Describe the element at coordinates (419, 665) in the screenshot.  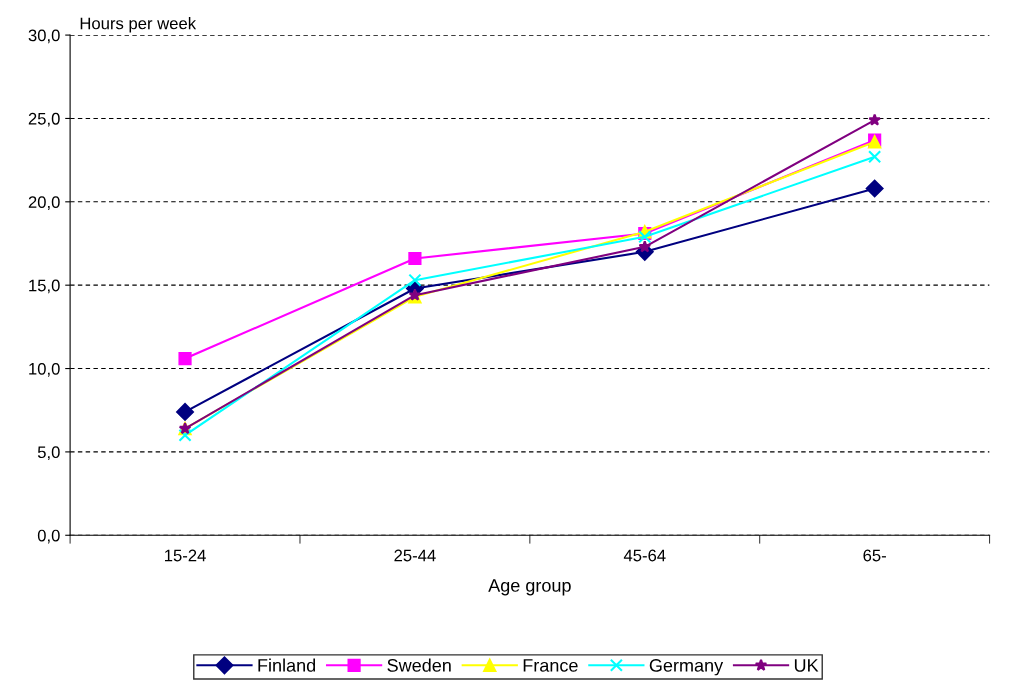
I see `legend-label: Sweden` at that location.